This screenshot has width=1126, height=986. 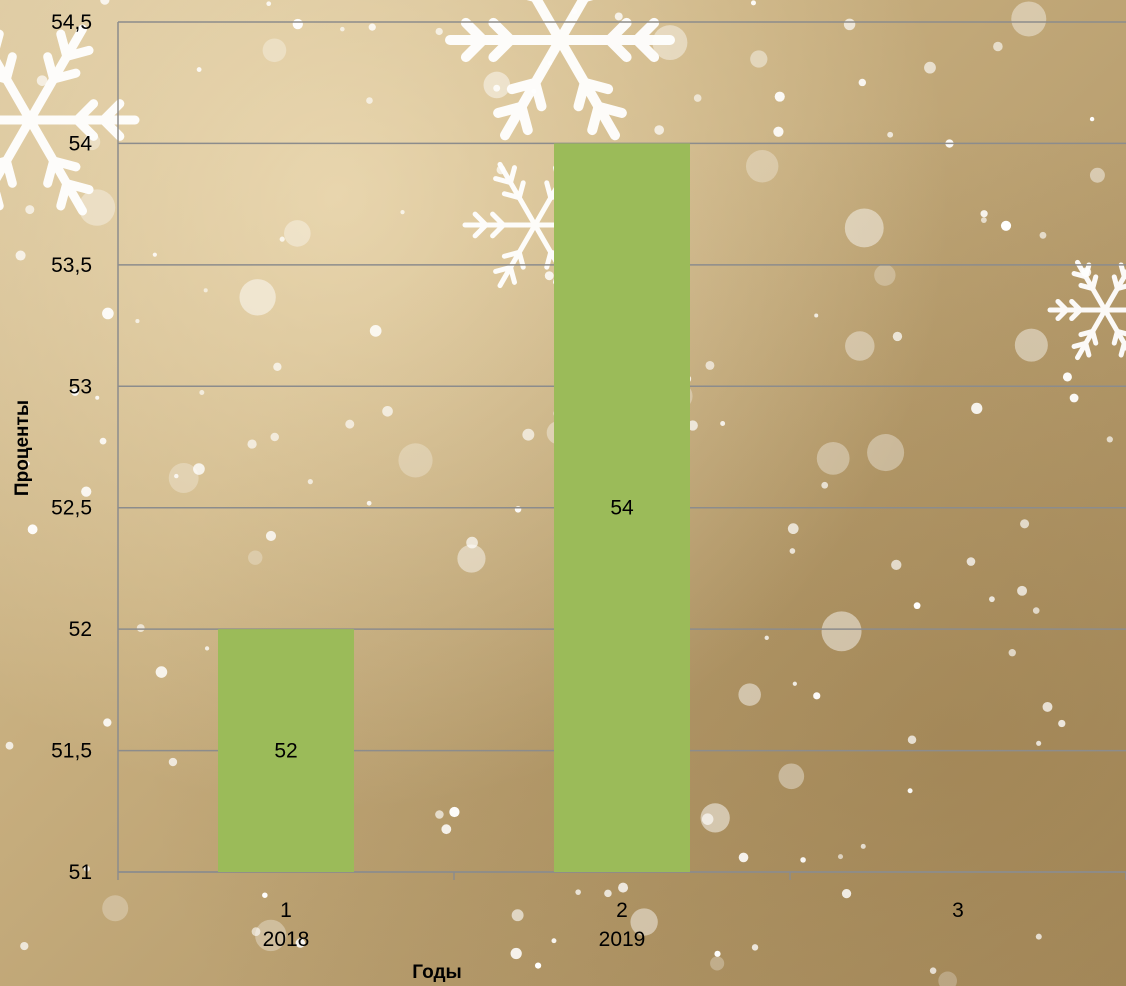 What do you see at coordinates (80, 872) in the screenshot?
I see `y-tick-label: 51` at bounding box center [80, 872].